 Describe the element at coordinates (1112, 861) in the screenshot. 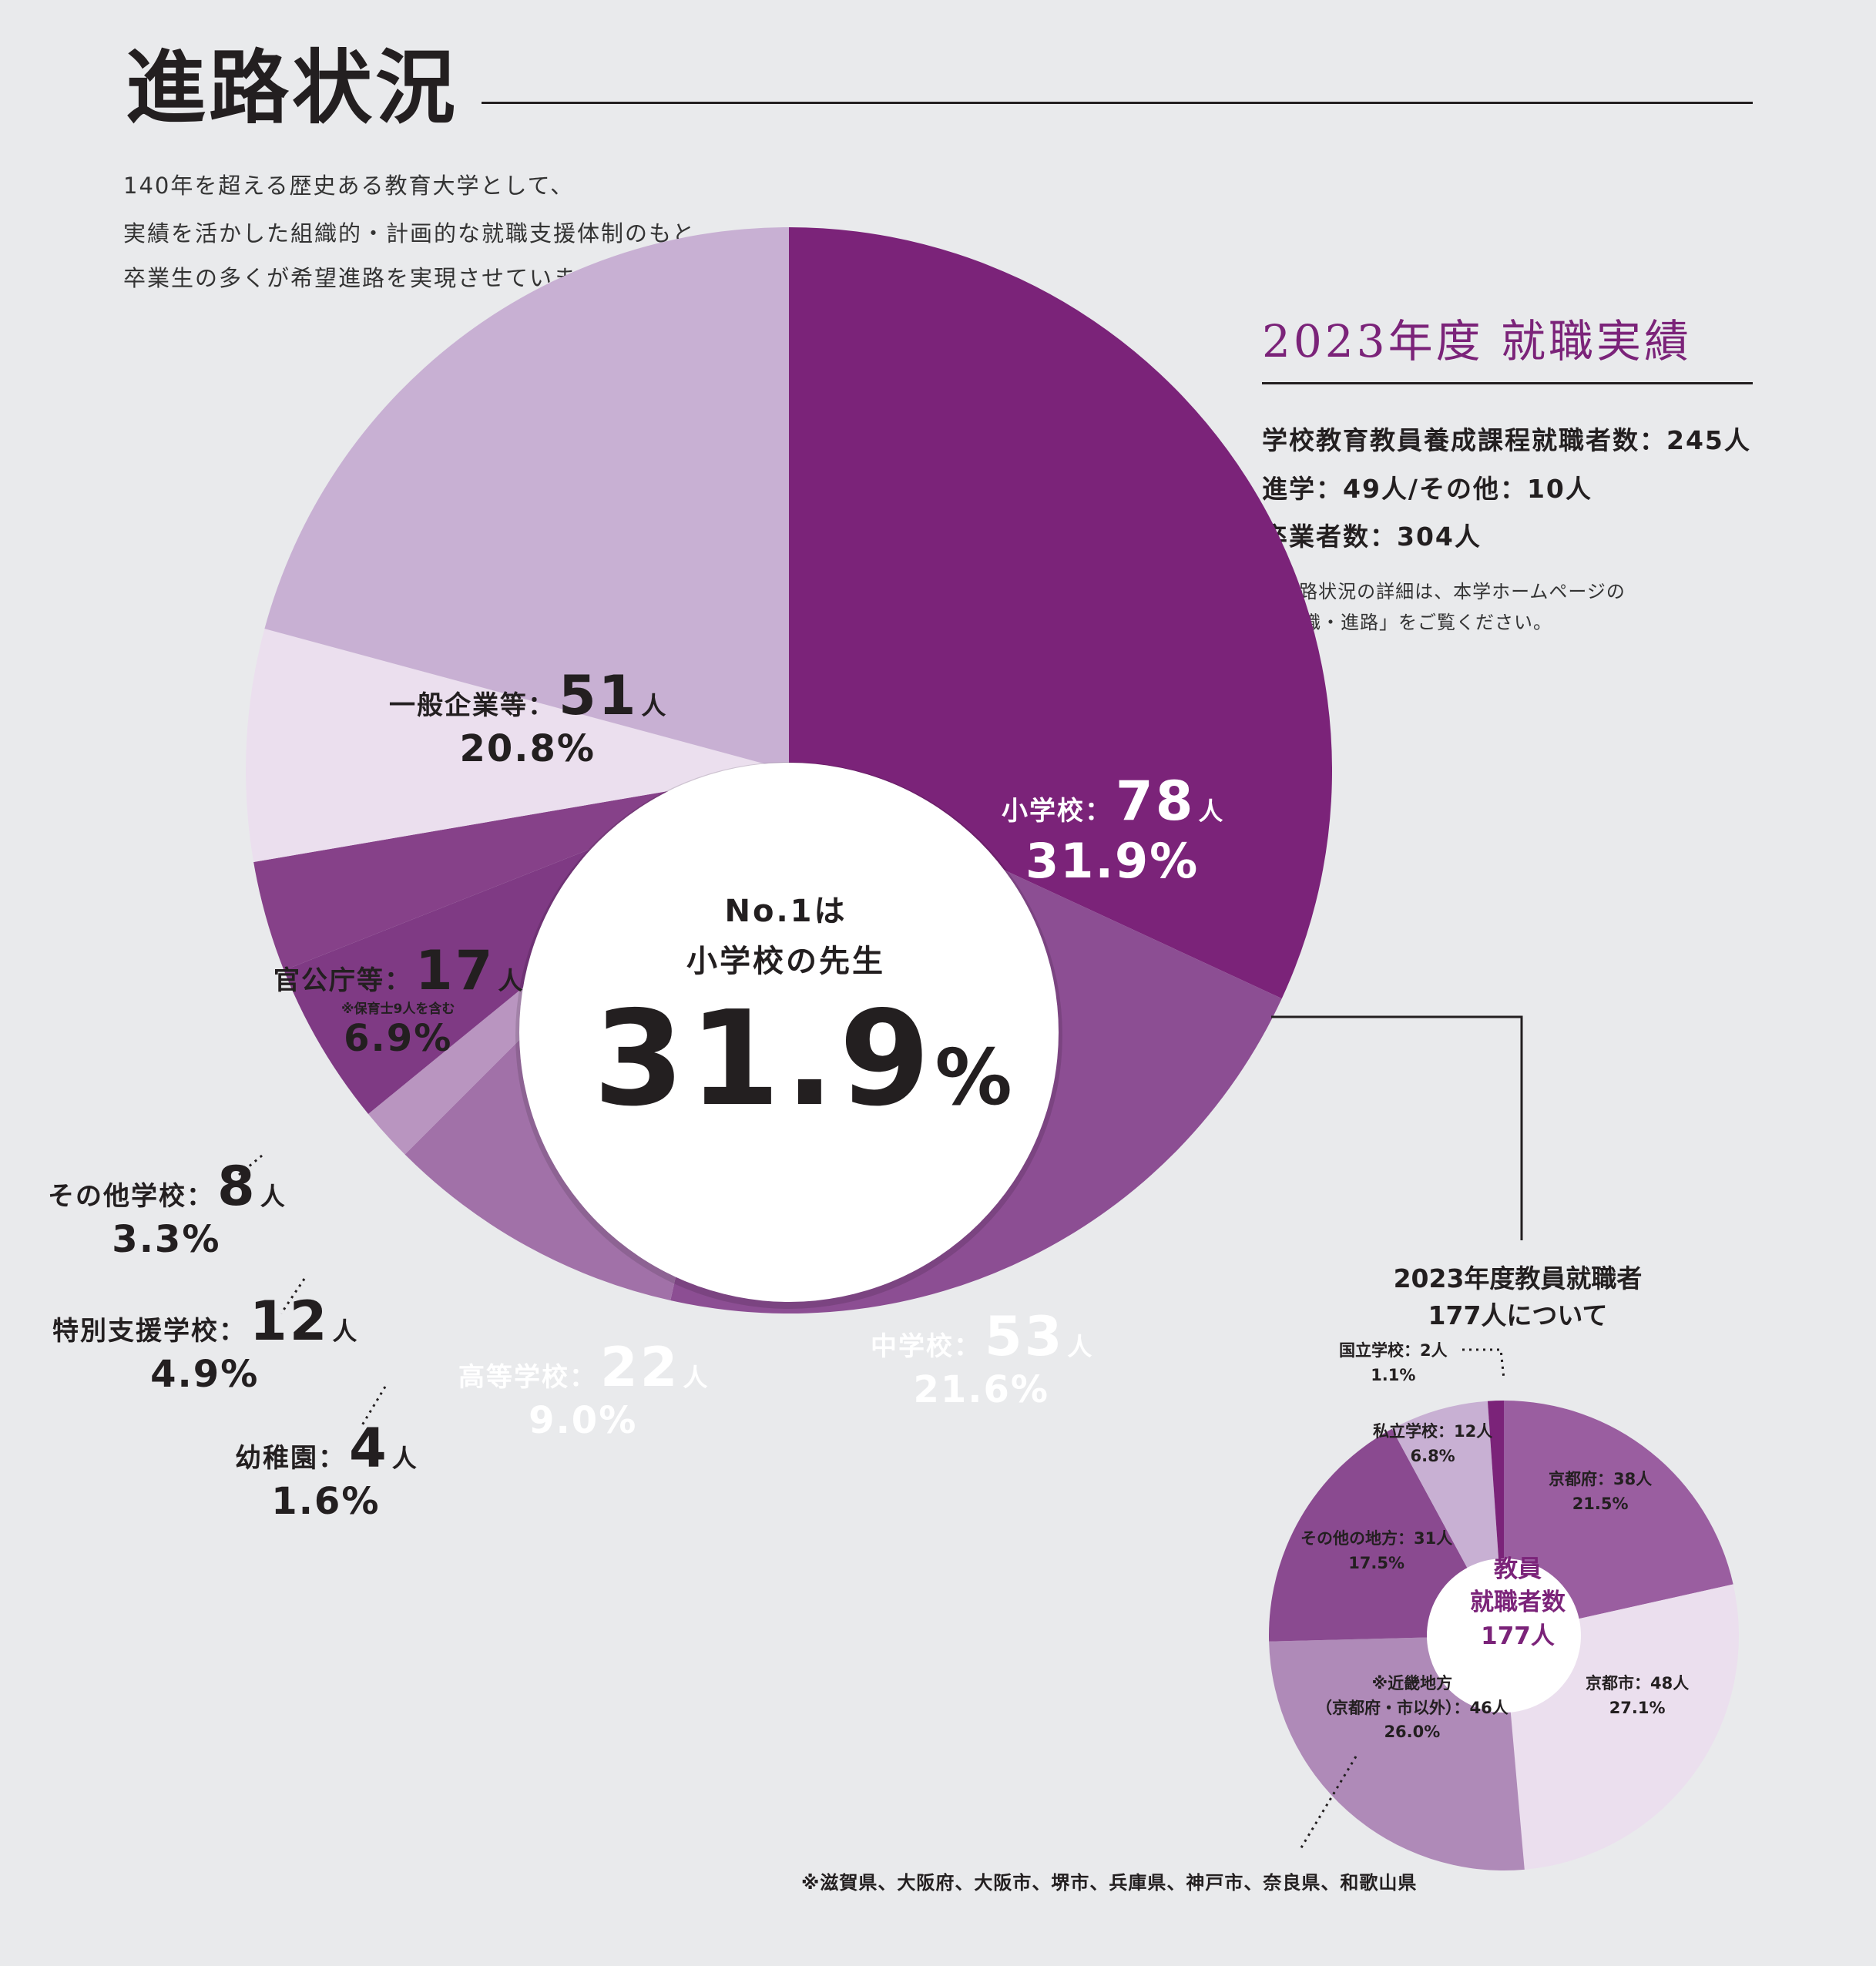

I see `label-elementary-percent: 31.9%` at that location.